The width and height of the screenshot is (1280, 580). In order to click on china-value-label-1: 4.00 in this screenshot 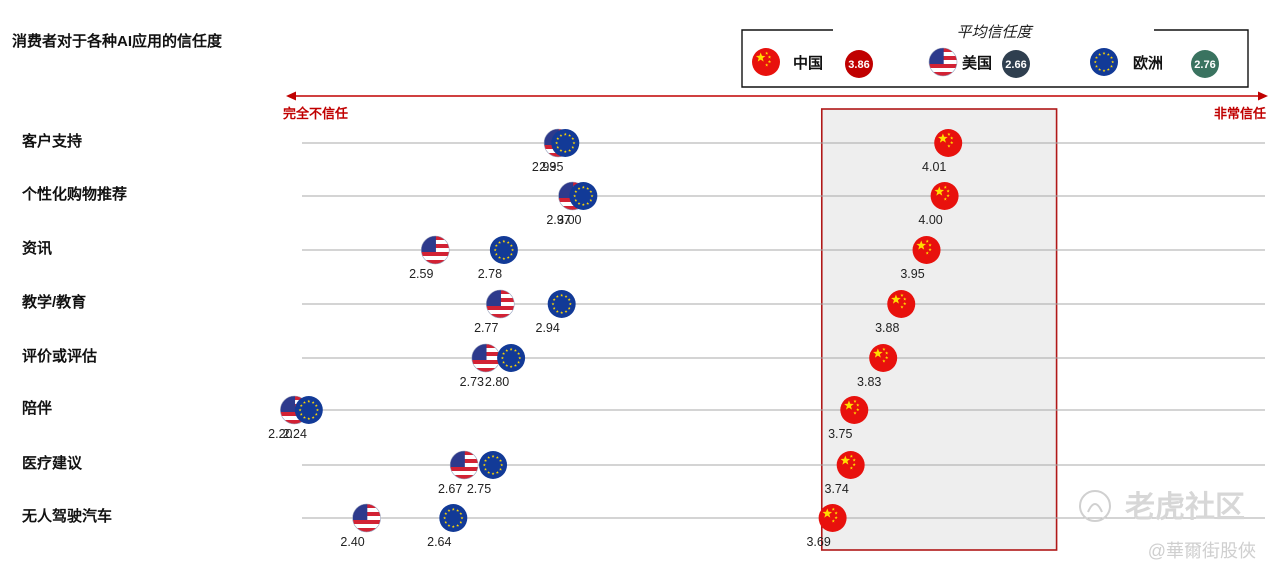, I will do `click(930, 220)`.